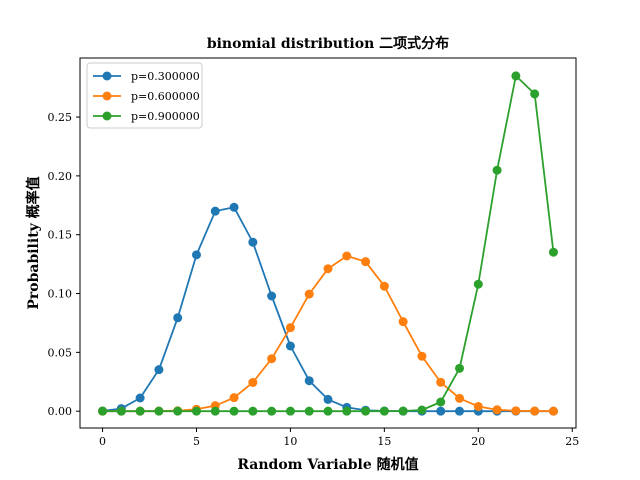 Image resolution: width=640 pixels, height=480 pixels. Describe the element at coordinates (339, 438) in the screenshot. I see `x-axis: 0 5 10 15 20 25` at that location.